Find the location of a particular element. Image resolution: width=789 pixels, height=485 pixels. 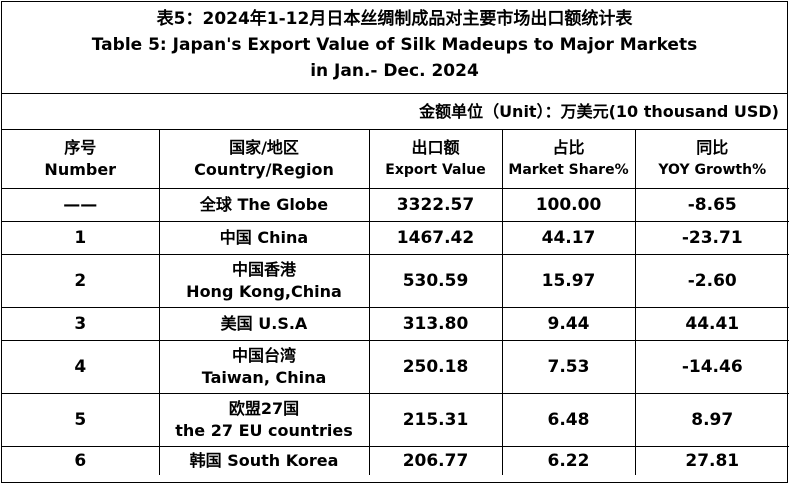

cell-number: 1 is located at coordinates (80, 237).